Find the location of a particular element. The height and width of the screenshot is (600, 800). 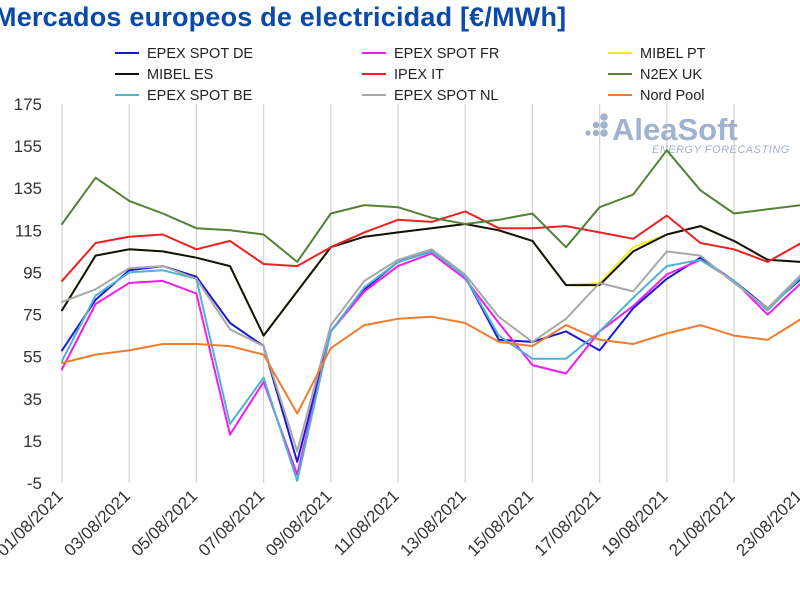

legend-label: MIBEL ES is located at coordinates (180, 75).